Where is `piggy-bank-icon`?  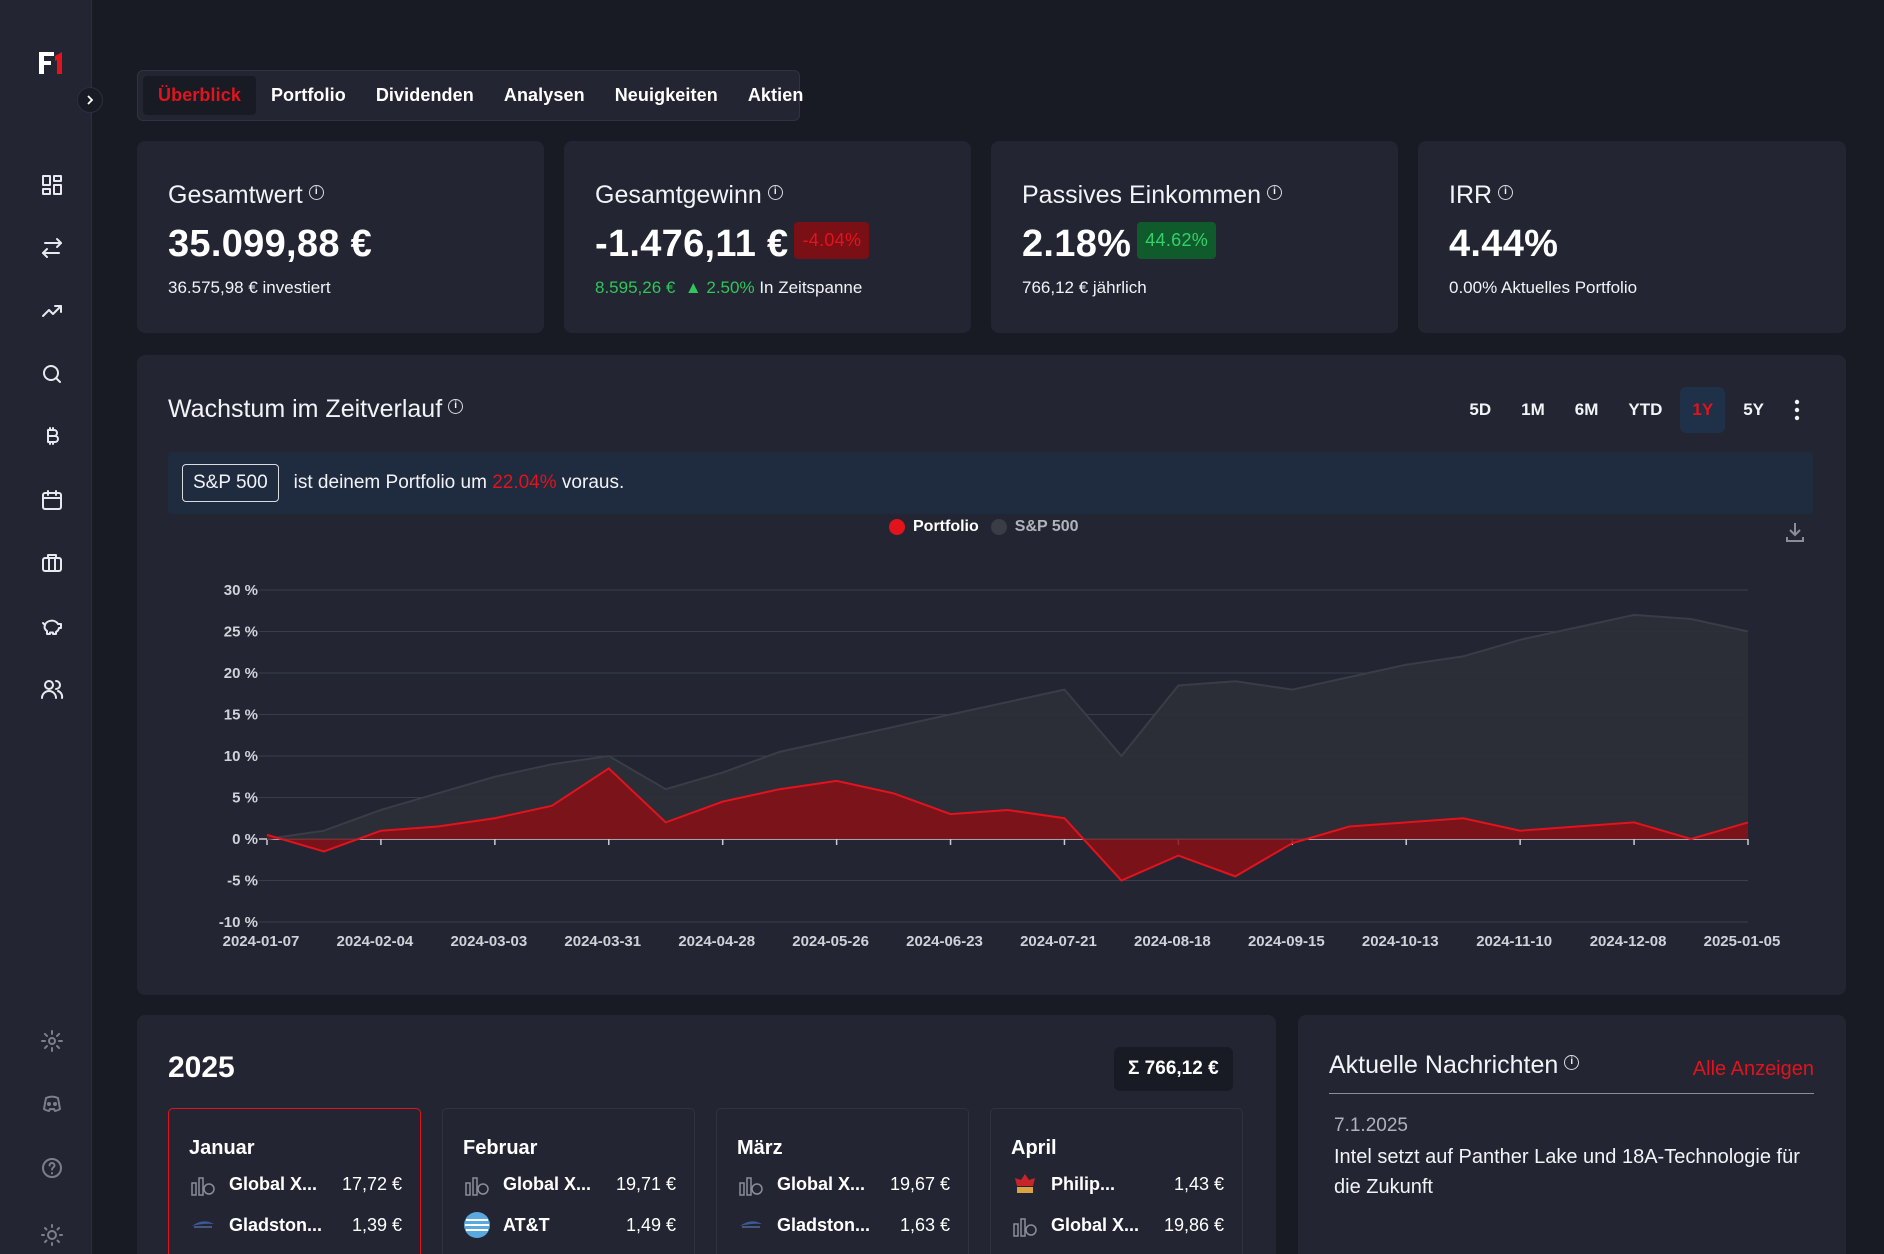 piggy-bank-icon is located at coordinates (52, 626).